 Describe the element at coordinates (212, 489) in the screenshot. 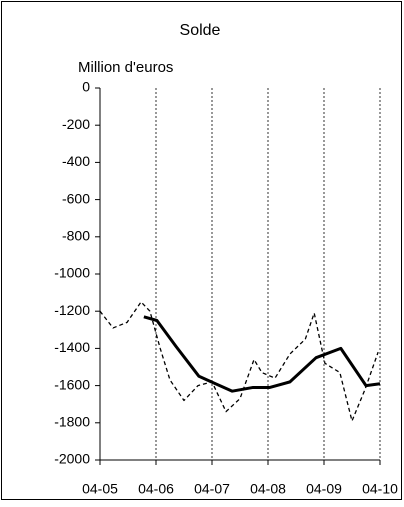

I see `x-tick-label: 04-07` at that location.